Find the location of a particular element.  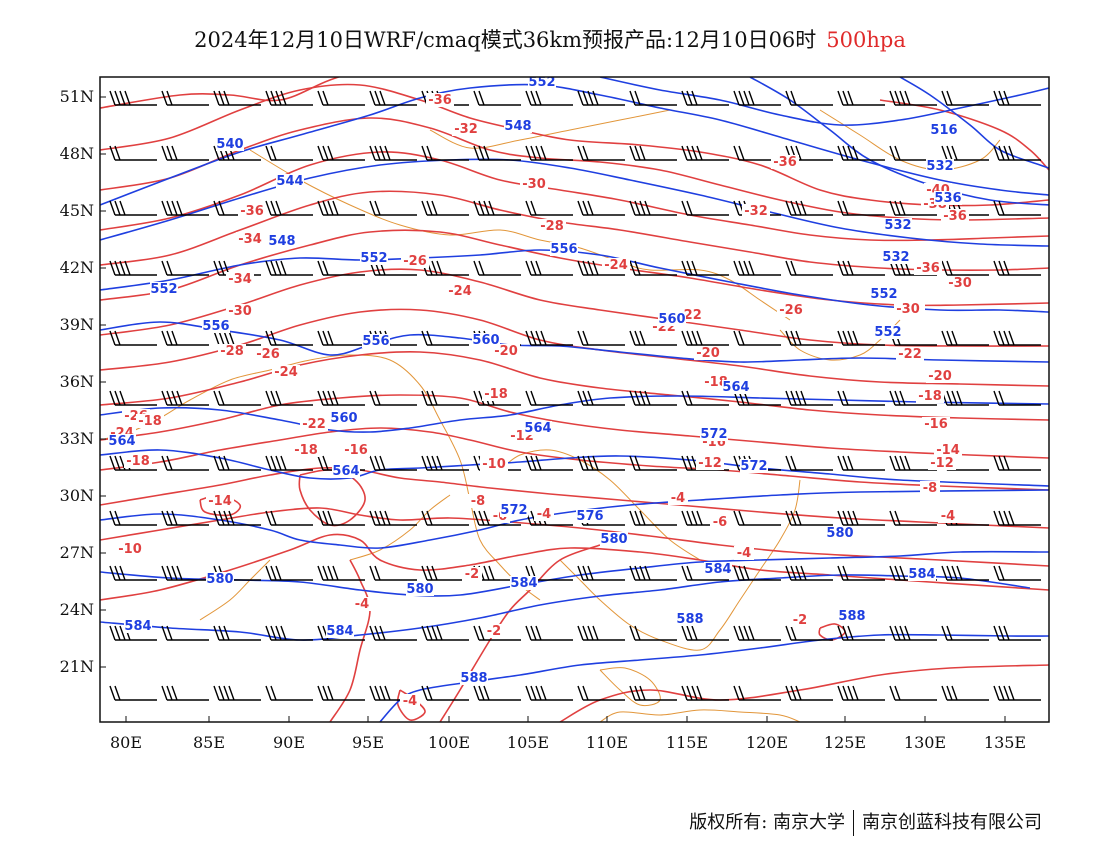

lon-label: 85E is located at coordinates (209, 742).